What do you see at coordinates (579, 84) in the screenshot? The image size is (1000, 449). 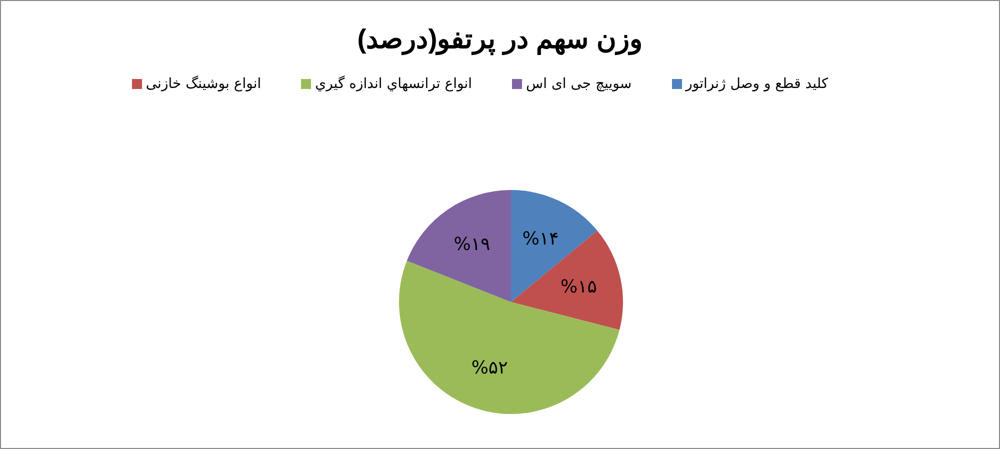 I see `legend-label: سوییچ جی ای اس` at bounding box center [579, 84].